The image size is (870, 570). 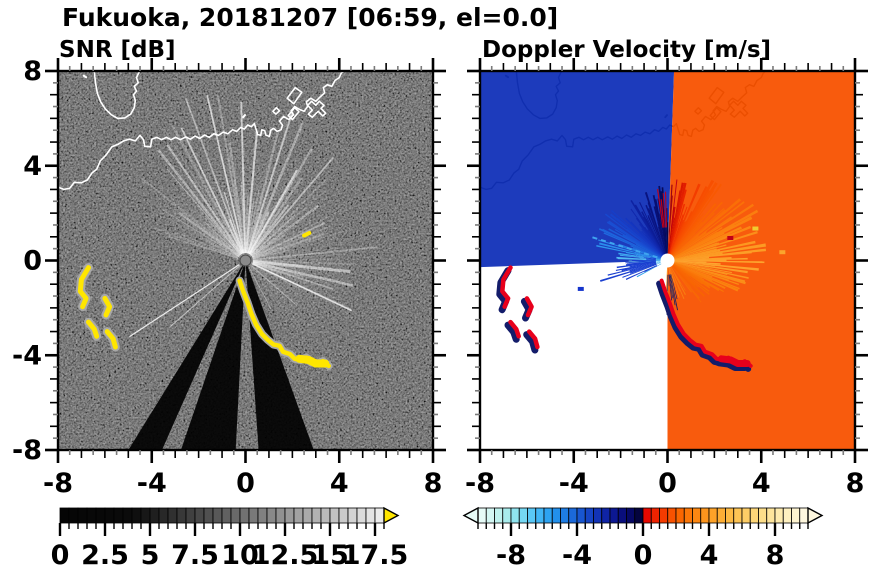 I want to click on vel-colorbar-label: -4, so click(x=577, y=555).